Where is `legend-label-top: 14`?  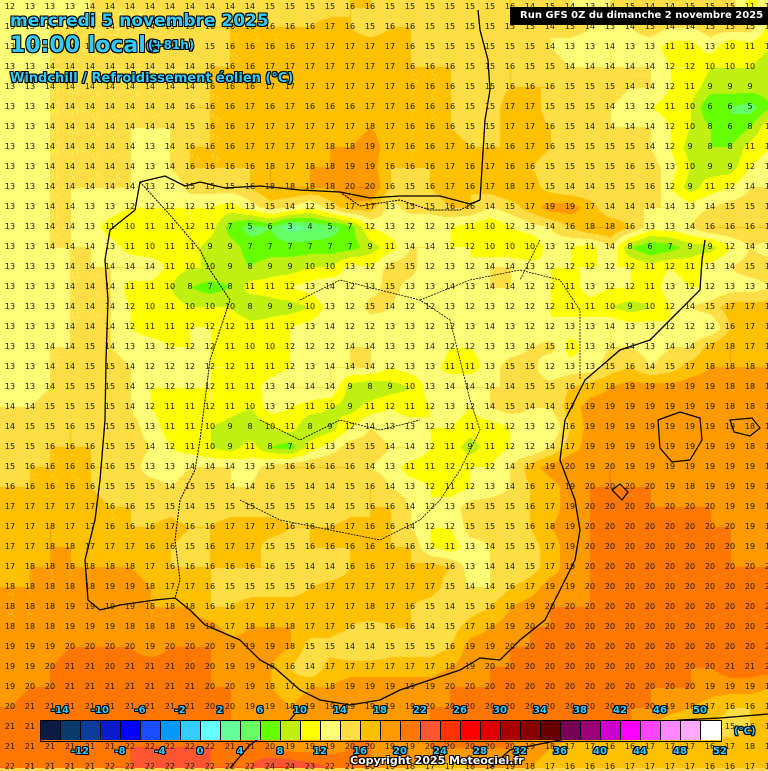 legend-label-top: 14 is located at coordinates (340, 710).